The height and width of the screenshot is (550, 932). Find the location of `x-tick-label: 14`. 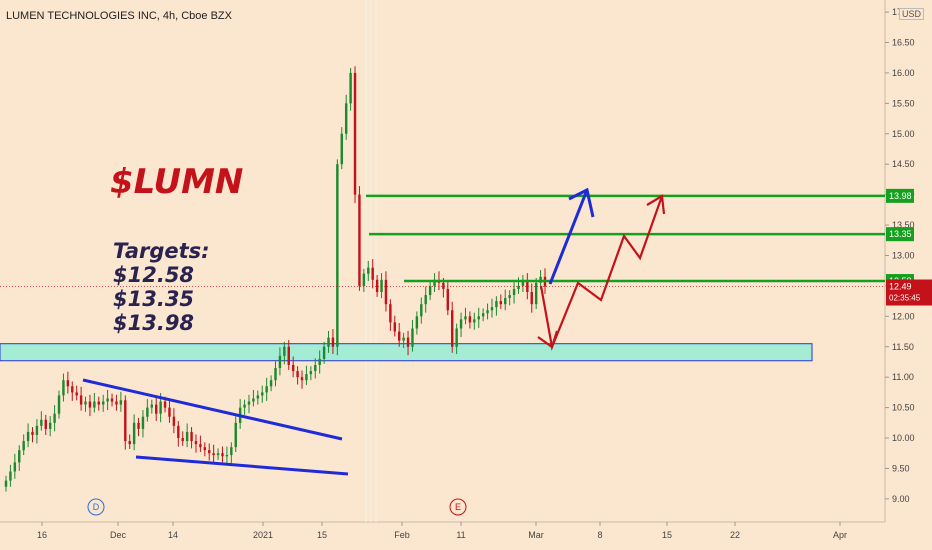

x-tick-label: 14 is located at coordinates (173, 535).